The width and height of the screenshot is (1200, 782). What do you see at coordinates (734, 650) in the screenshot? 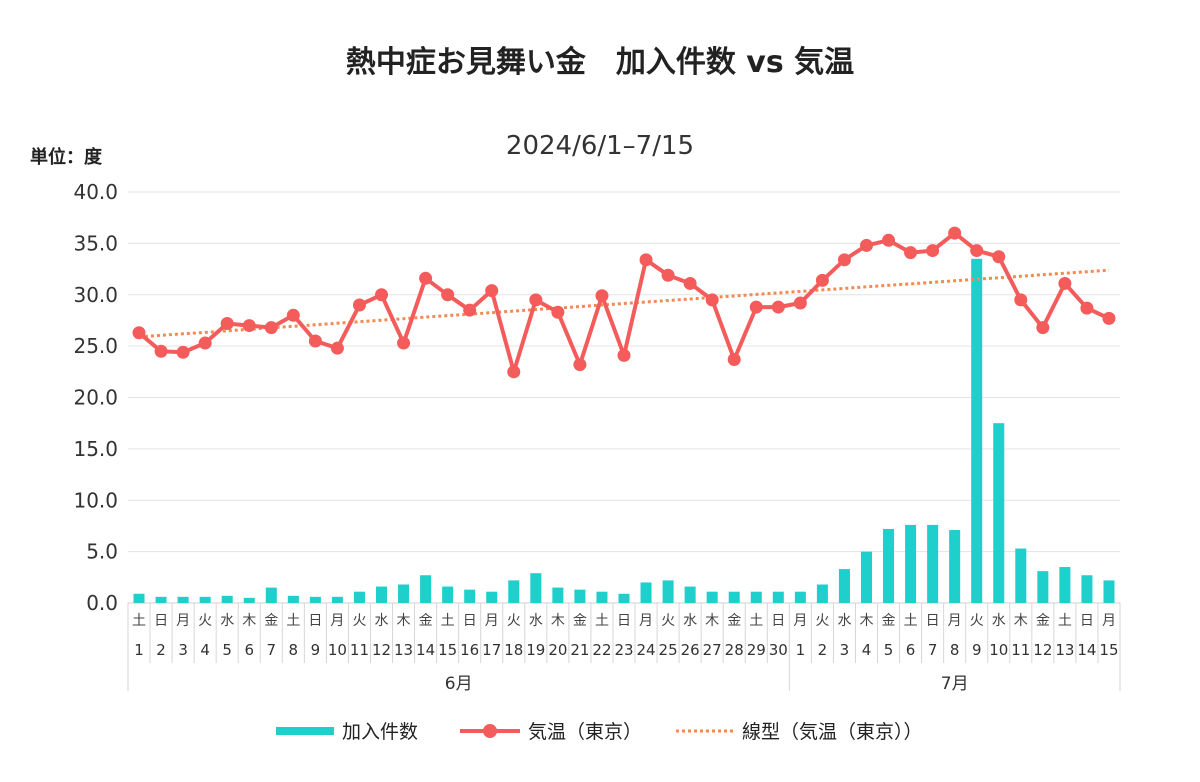
I see `x-date-label: 28` at bounding box center [734, 650].